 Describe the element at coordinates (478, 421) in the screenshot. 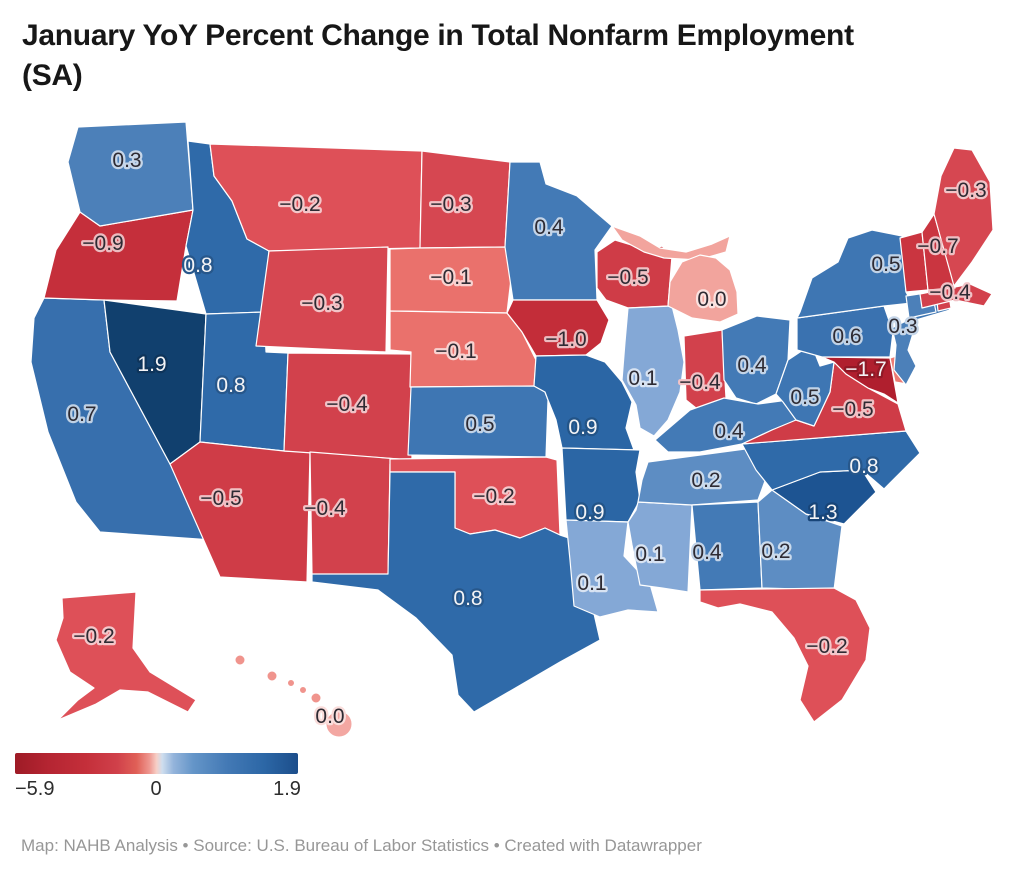

I see `state-ks` at that location.